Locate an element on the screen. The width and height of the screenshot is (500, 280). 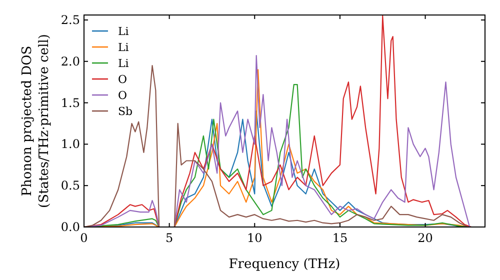
y-tick-label: 1.5 is located at coordinates (70, 103).